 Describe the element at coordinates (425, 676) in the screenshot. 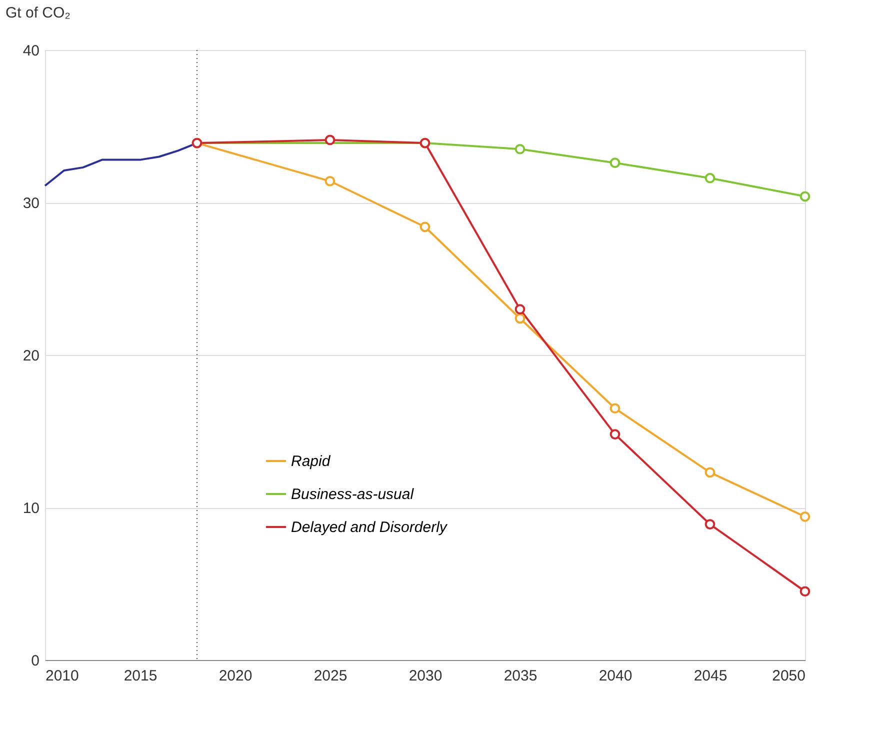

I see `x-tick-label: 2030` at that location.